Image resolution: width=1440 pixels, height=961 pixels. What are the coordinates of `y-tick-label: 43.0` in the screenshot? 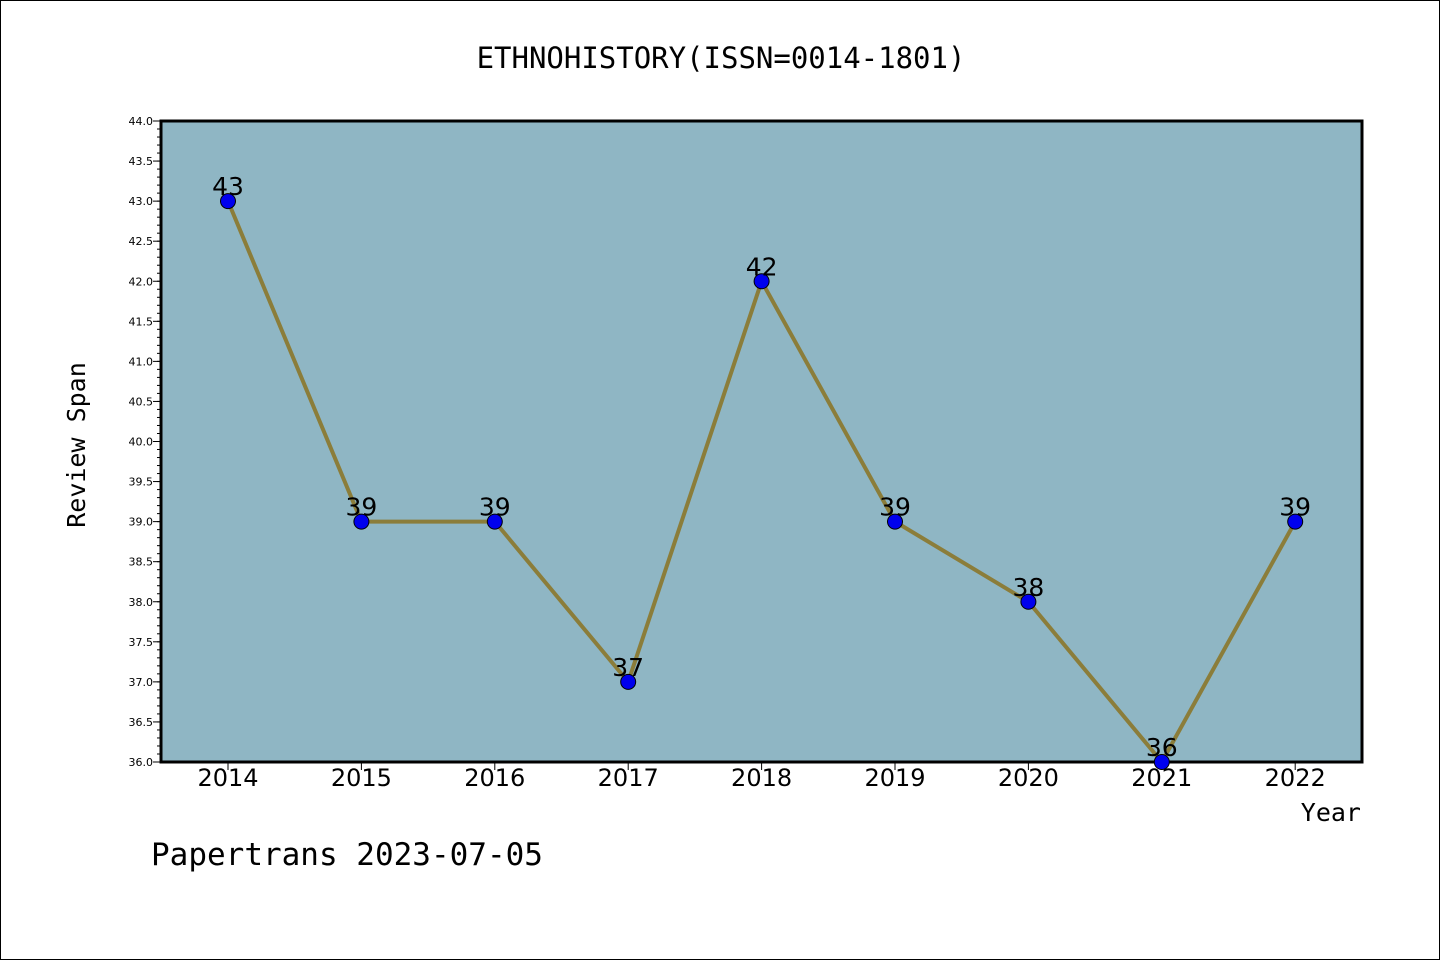 It's located at (141, 201).